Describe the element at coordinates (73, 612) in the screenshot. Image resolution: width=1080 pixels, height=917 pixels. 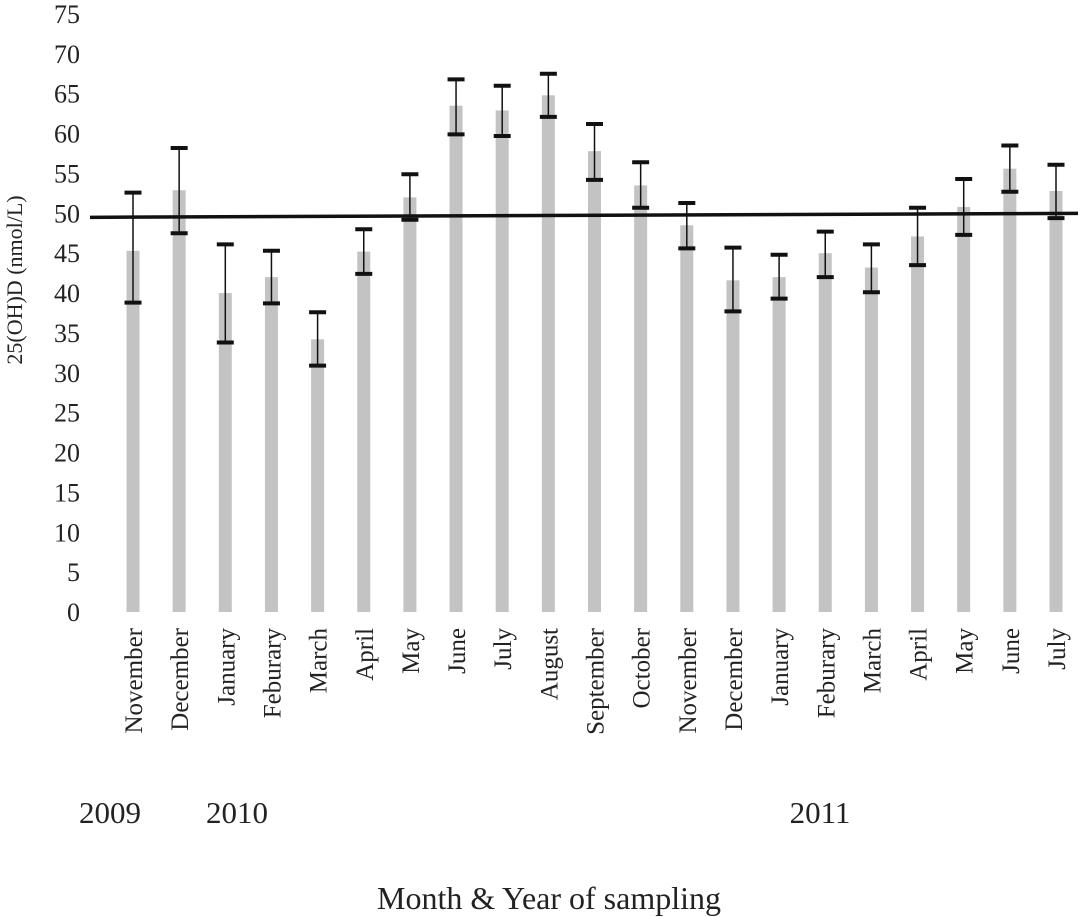
I see `y-tick-label: 0` at that location.